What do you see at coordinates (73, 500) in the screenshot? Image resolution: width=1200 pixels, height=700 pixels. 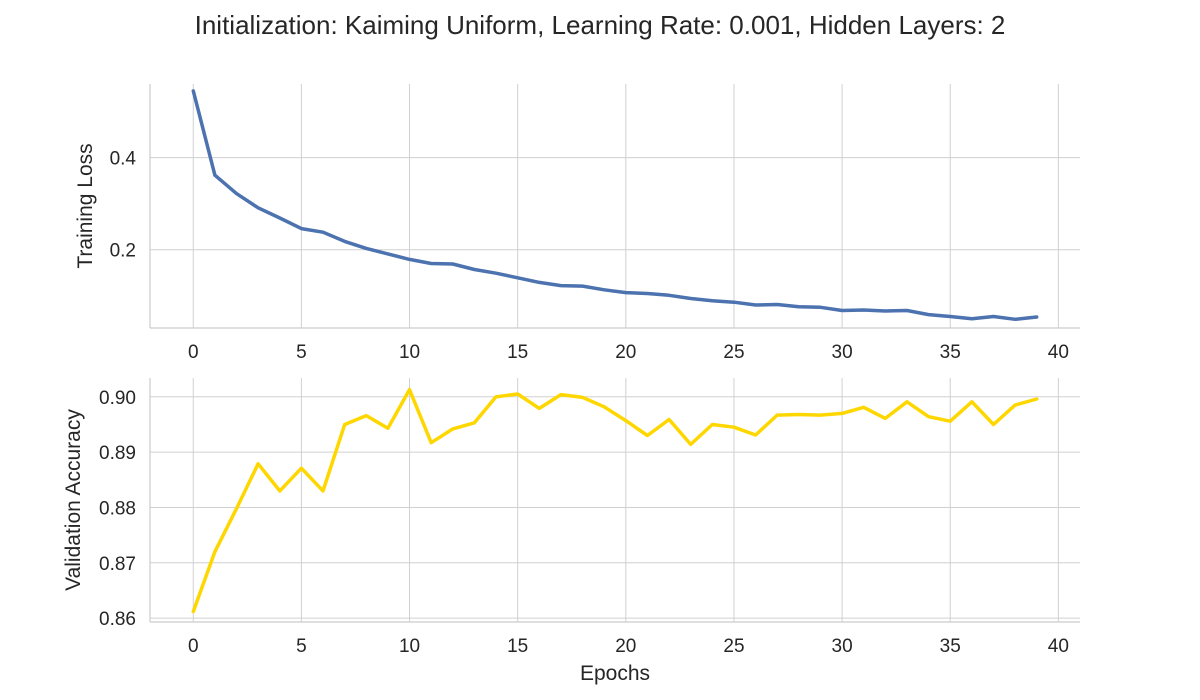 I see `y-axis-label: Validation Accuracy` at bounding box center [73, 500].